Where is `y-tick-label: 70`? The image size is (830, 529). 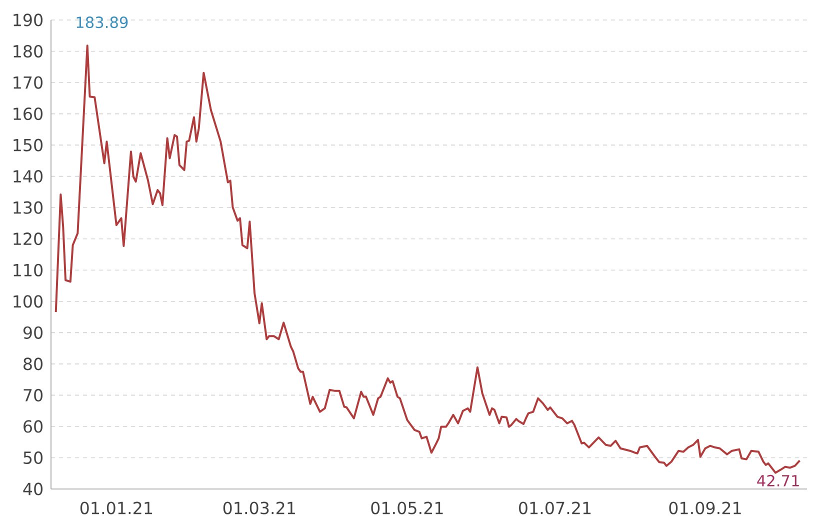 y-tick-label: 70 is located at coordinates (33, 395).